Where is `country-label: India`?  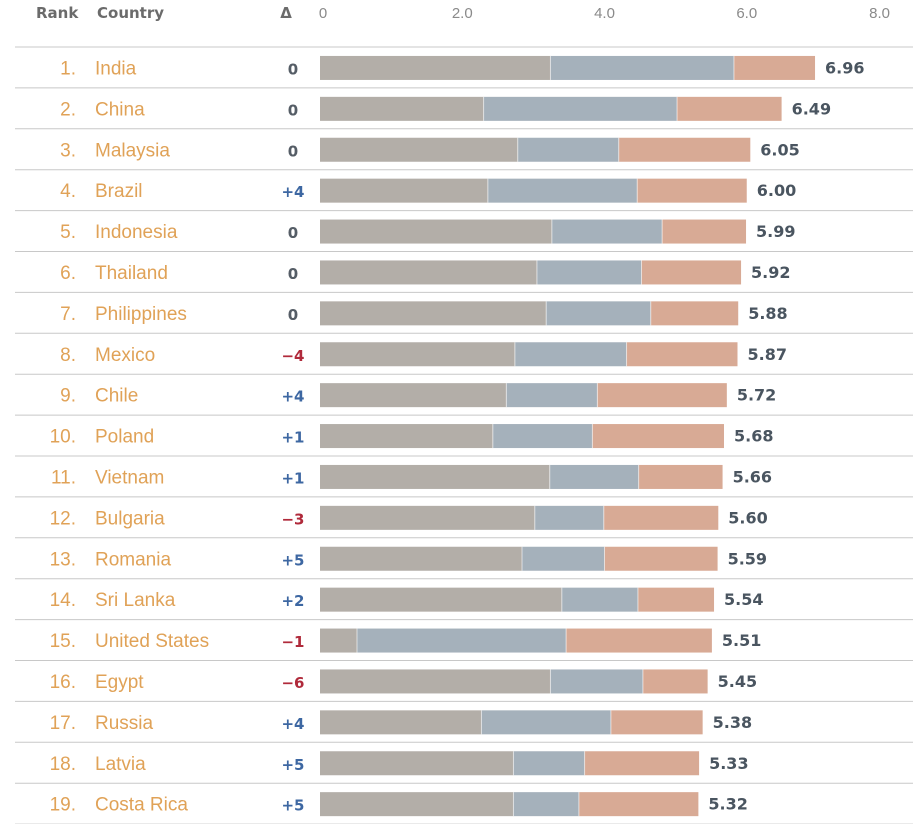
country-label: India is located at coordinates (116, 68).